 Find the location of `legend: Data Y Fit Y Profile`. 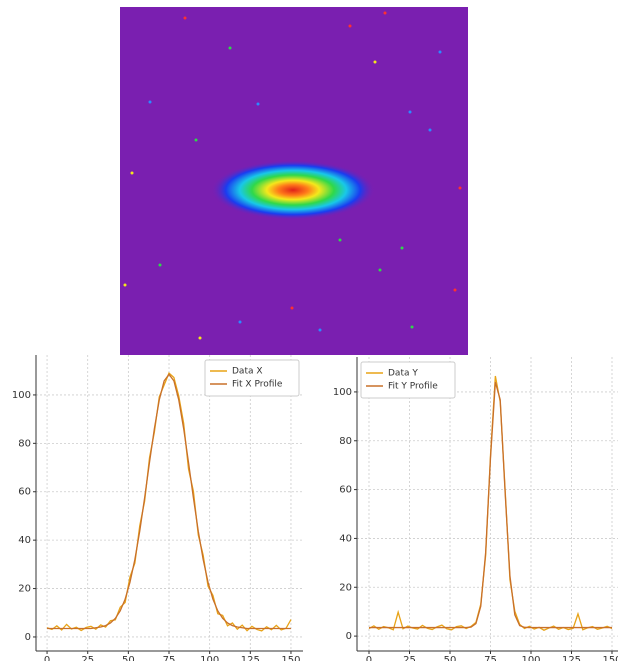

legend: Data Y Fit Y Profile is located at coordinates (408, 380).